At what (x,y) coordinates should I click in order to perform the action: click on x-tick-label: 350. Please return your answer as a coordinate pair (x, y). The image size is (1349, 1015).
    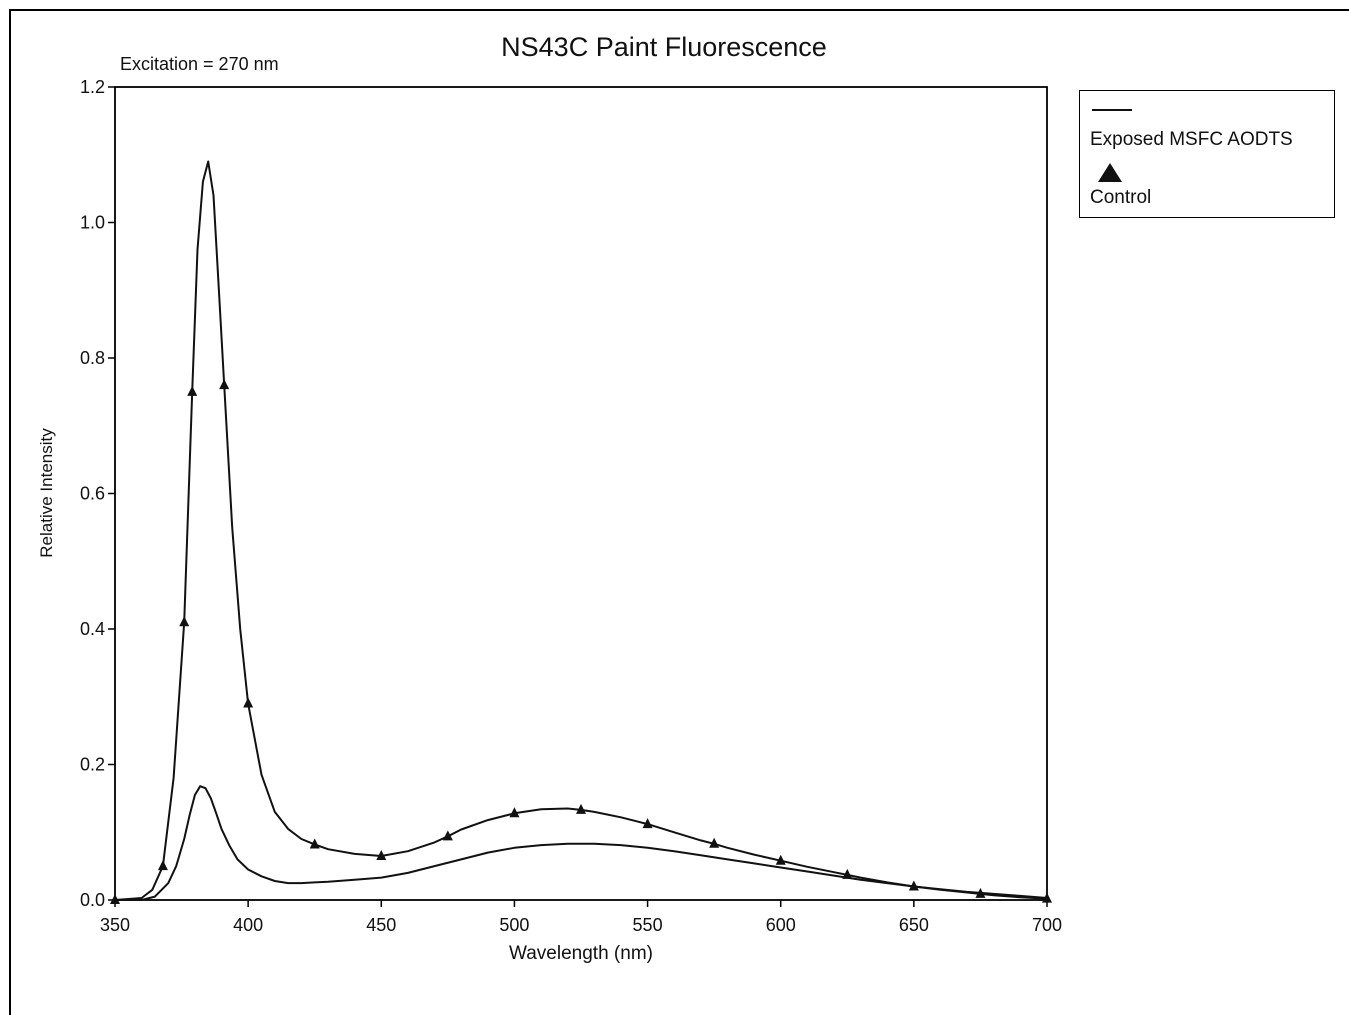
    Looking at the image, I should click on (115, 925).